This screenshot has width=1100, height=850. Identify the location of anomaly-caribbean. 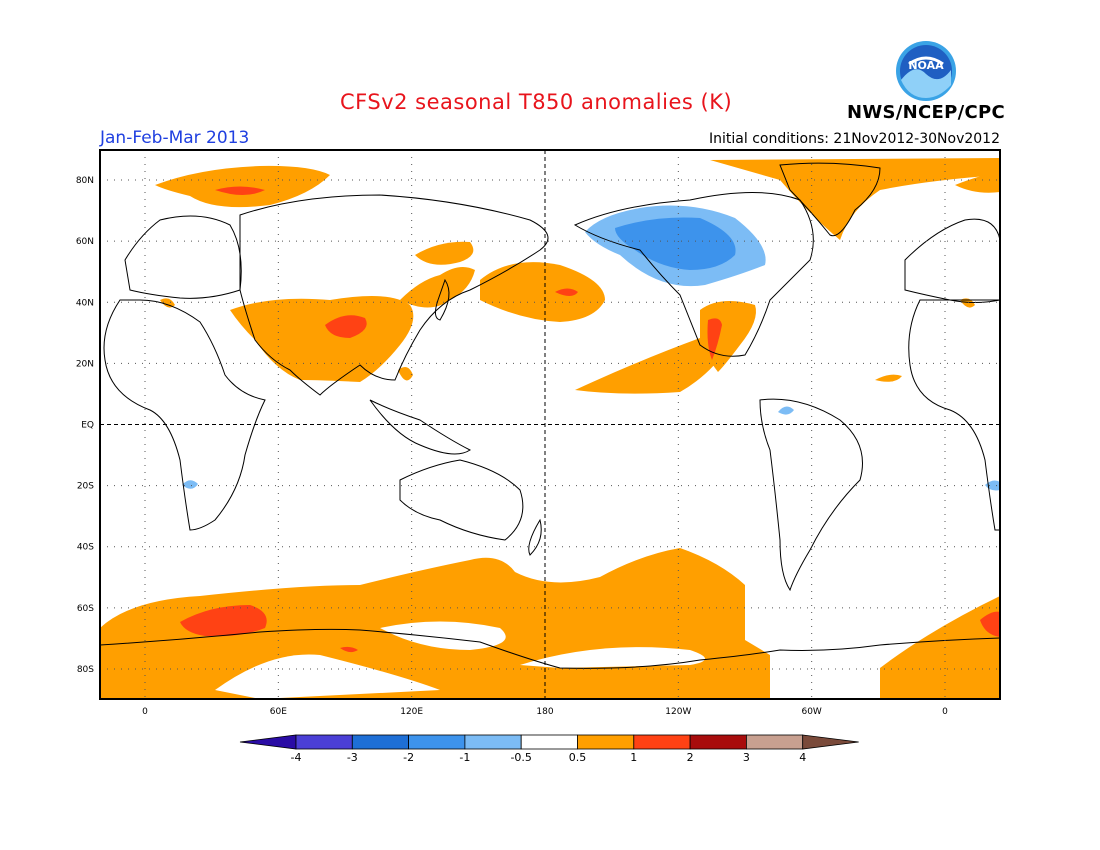
(888, 378).